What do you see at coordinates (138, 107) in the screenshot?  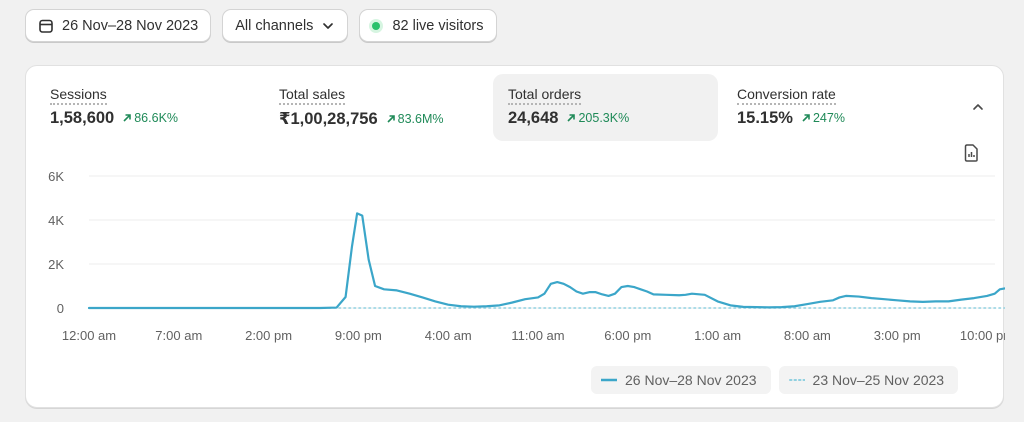 I see `metric-sessions: Sessions 1,58,600 86.6K%` at bounding box center [138, 107].